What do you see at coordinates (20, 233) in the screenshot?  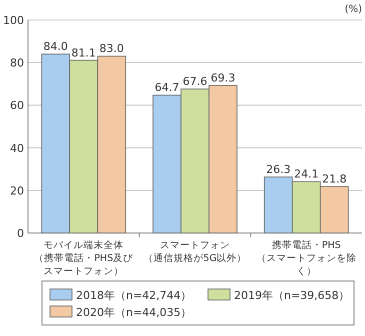 I see `y-tick-label: 0` at bounding box center [20, 233].